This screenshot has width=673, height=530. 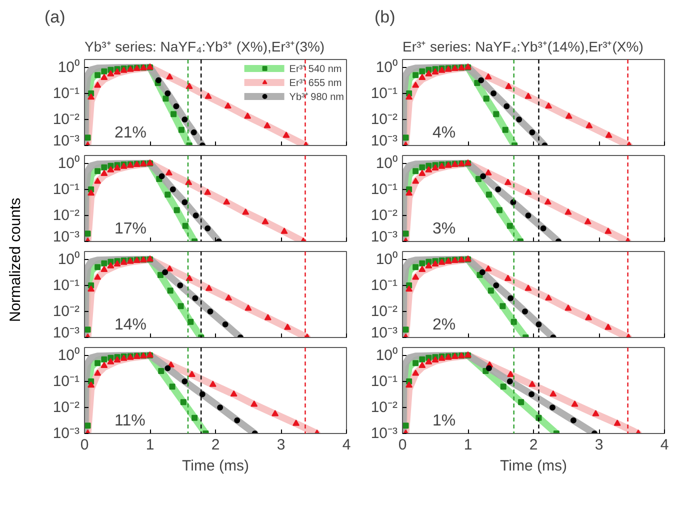 I want to click on annotation: 21%, so click(x=130, y=133).